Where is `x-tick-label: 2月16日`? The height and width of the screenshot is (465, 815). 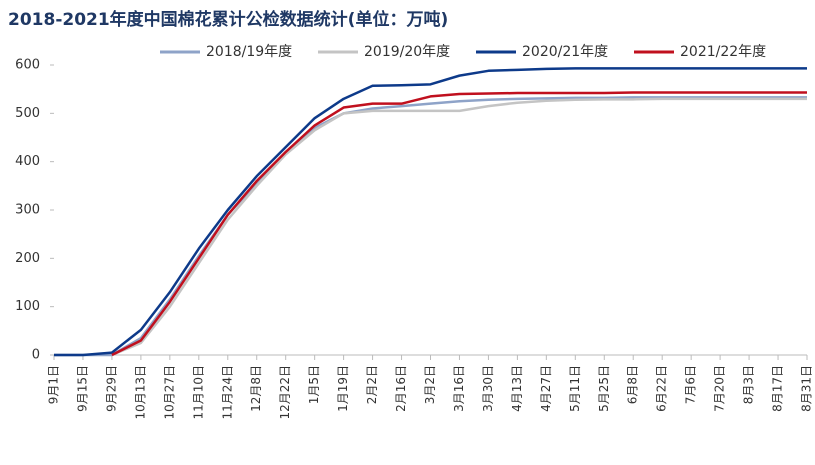 x-tick-label: 2月16日 is located at coordinates (401, 388).